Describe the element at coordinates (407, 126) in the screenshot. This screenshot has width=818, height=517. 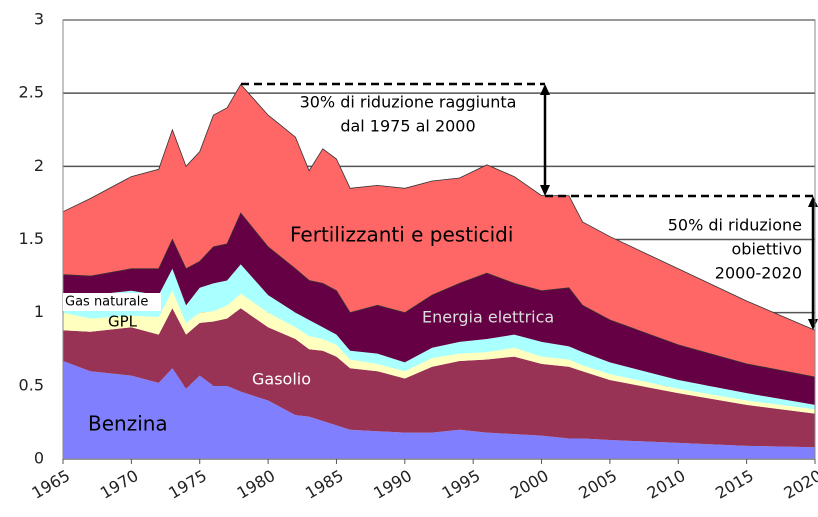
I see `annotation: dal 1975 al 2000` at that location.